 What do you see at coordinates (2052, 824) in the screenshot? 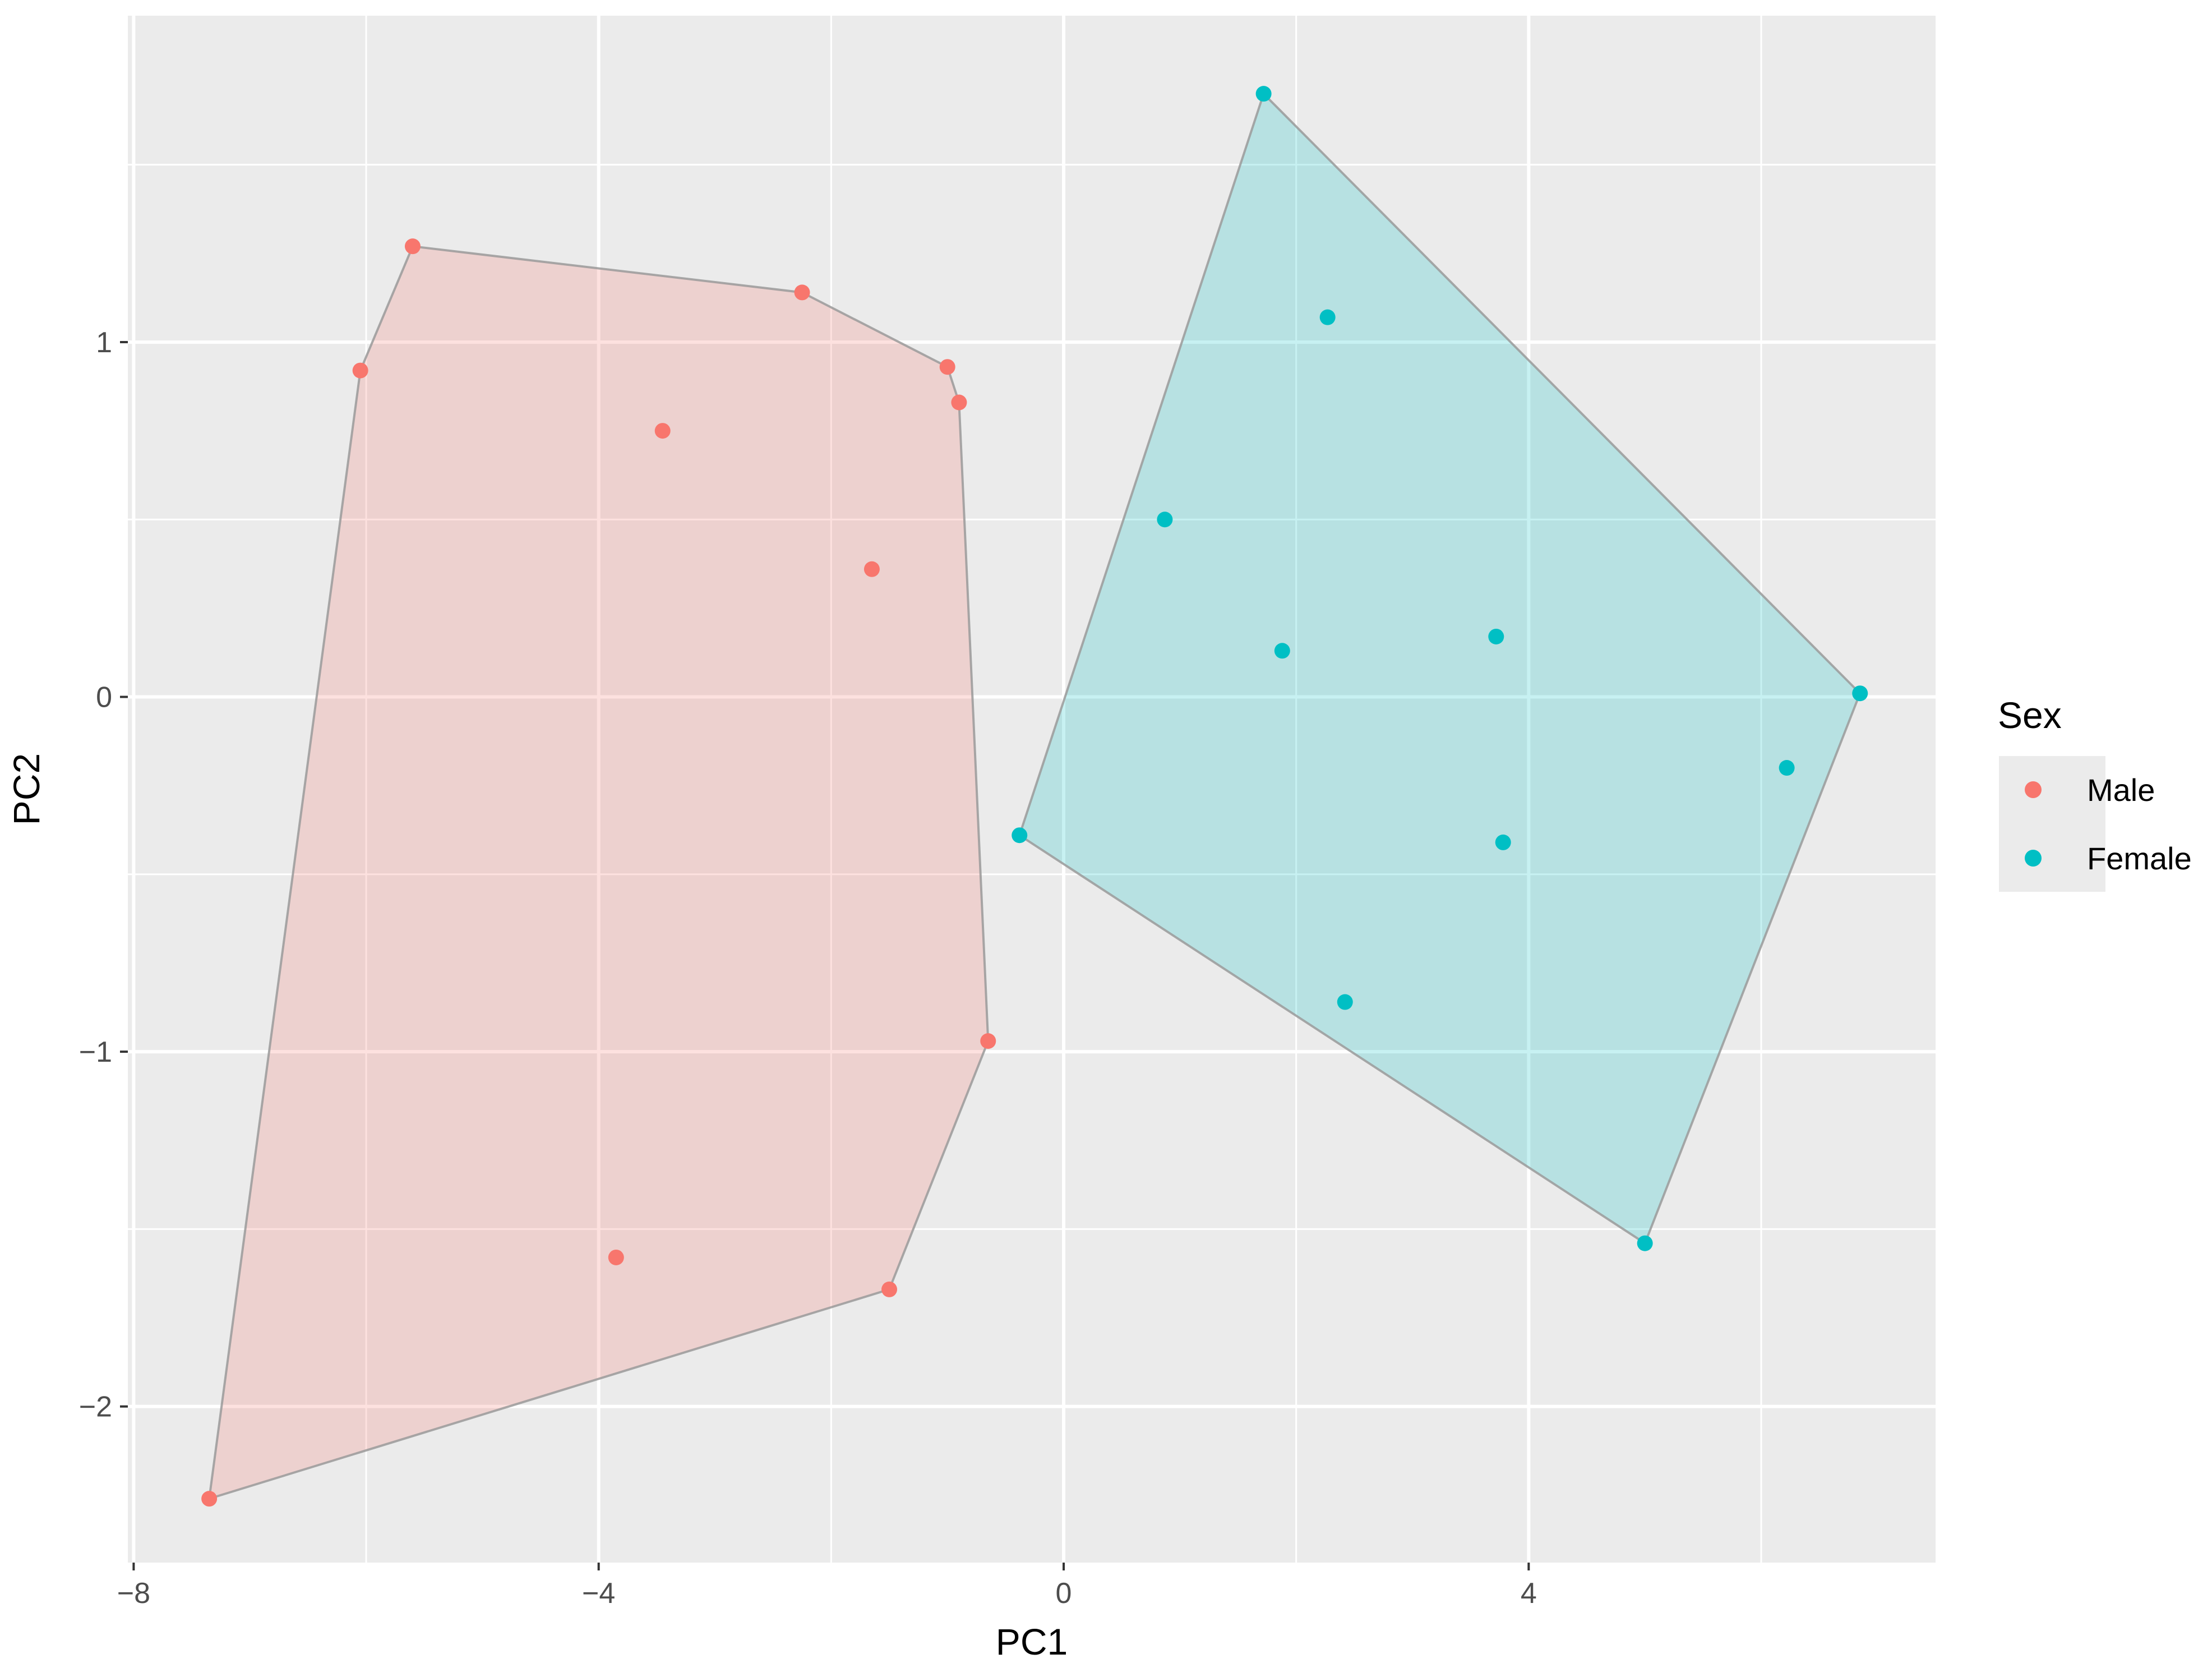
I see `legend-key-background` at bounding box center [2052, 824].